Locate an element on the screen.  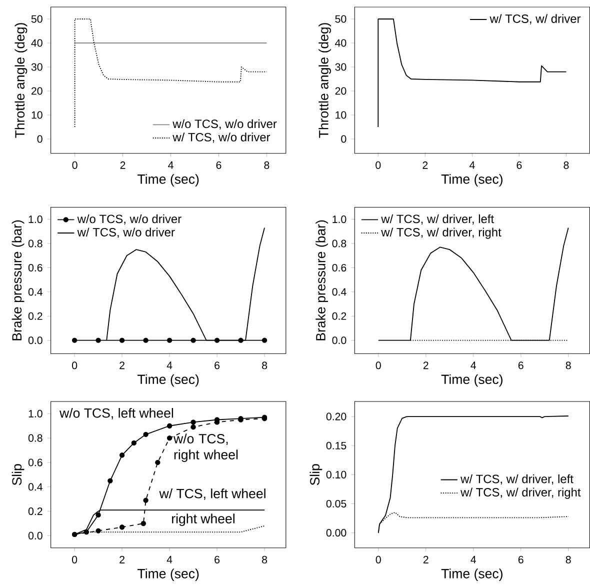
series-label: w/o TCS, left wheel is located at coordinates (117, 414).